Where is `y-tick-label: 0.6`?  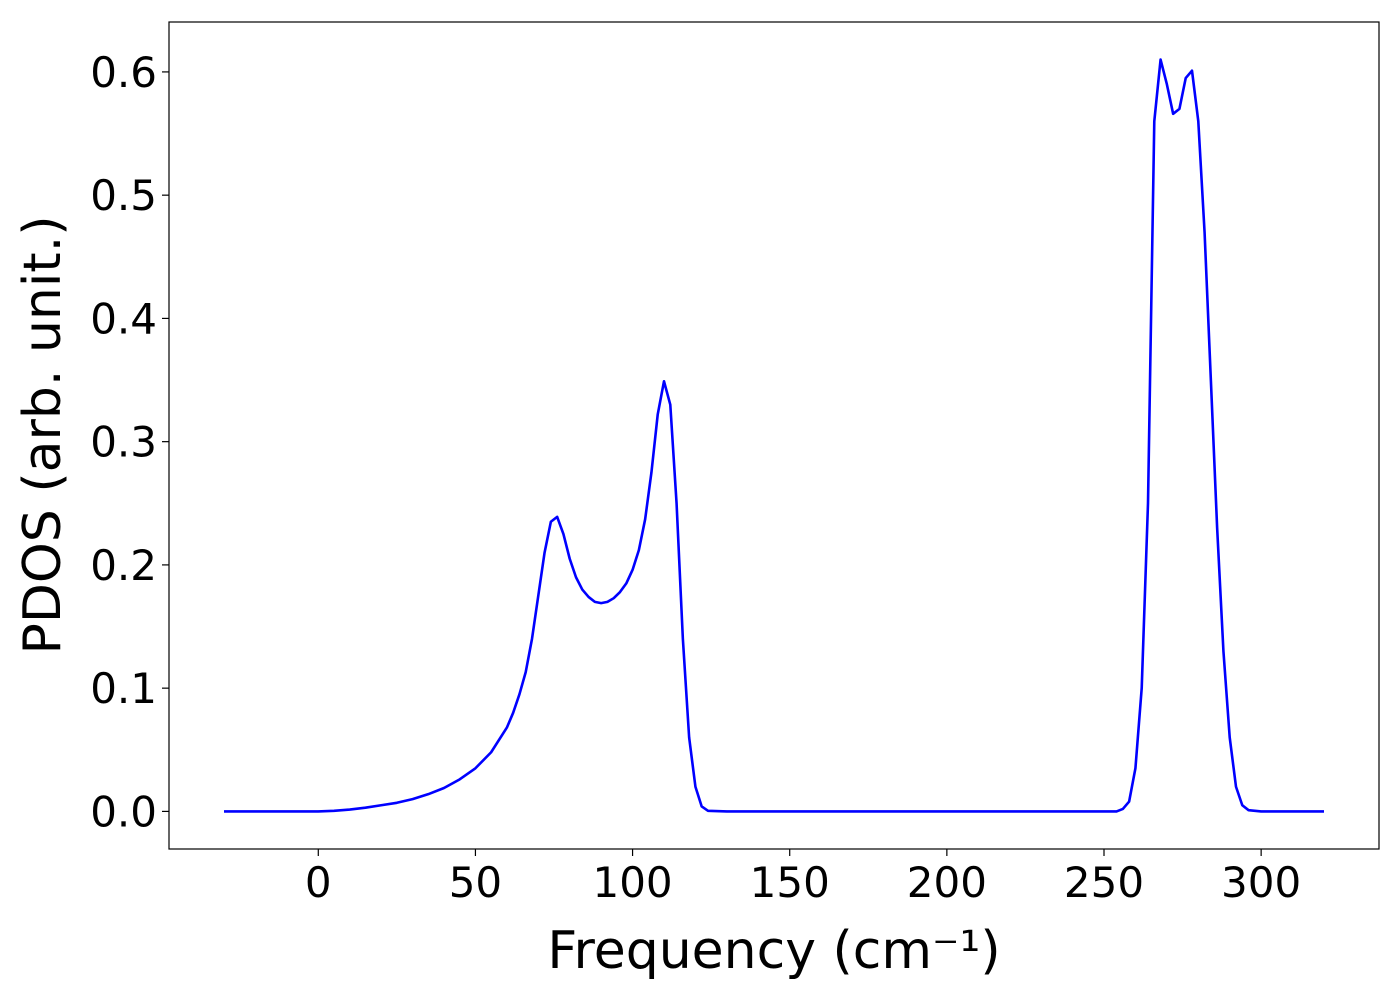
y-tick-label: 0.6 is located at coordinates (123, 72).